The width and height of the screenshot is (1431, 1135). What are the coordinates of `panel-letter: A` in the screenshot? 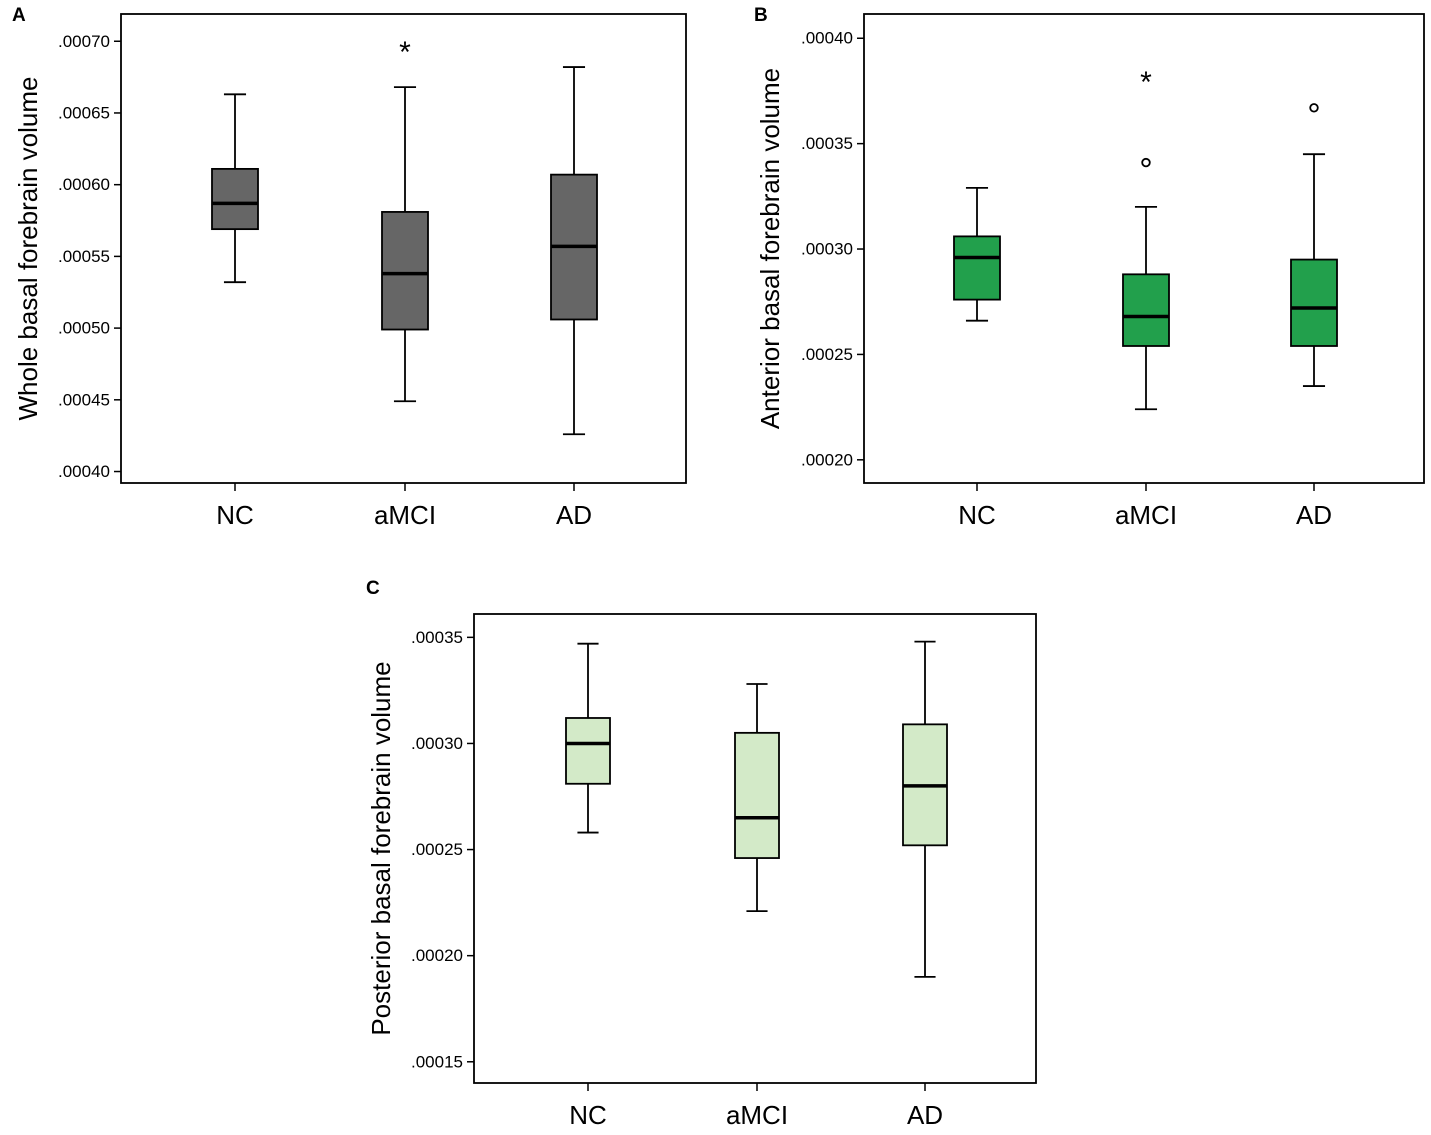 It's located at (19, 15).